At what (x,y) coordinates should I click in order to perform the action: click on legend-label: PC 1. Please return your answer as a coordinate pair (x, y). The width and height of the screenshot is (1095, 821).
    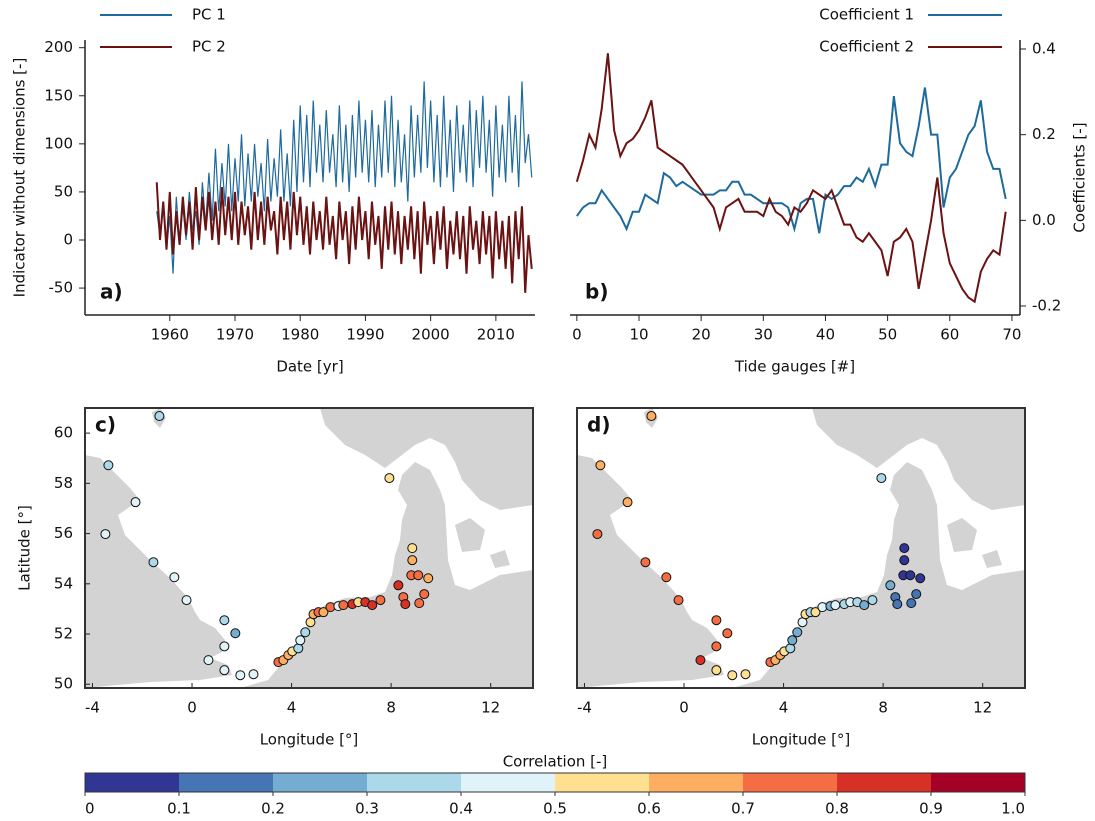
    Looking at the image, I should click on (209, 15).